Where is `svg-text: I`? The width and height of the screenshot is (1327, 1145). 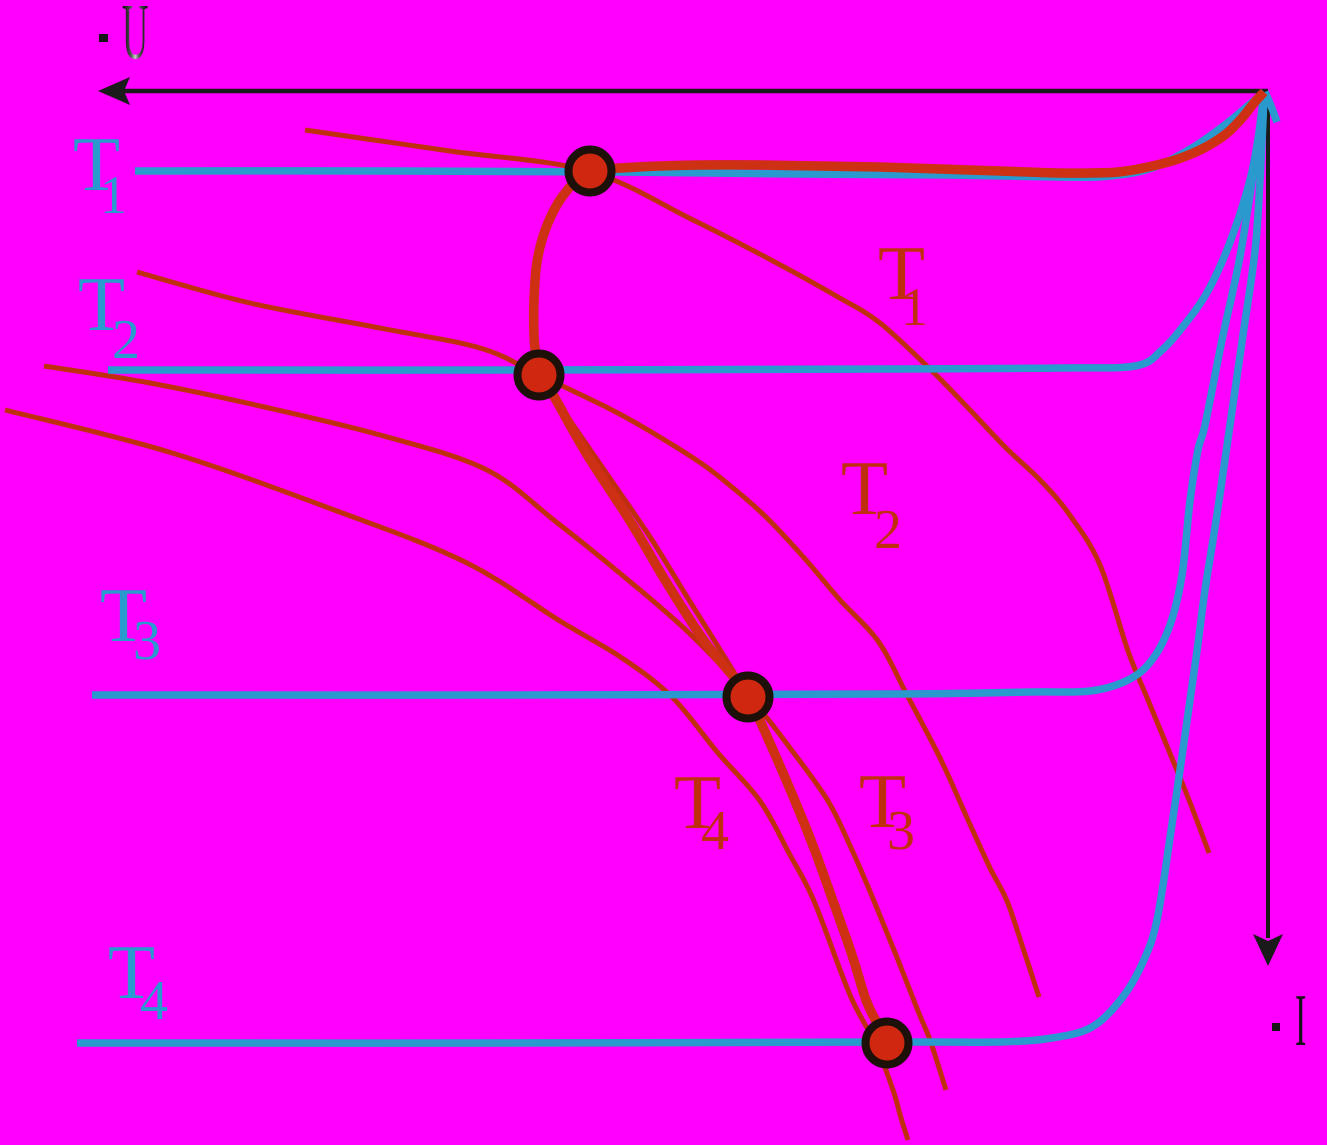 svg-text: I is located at coordinates (1300, 1021).